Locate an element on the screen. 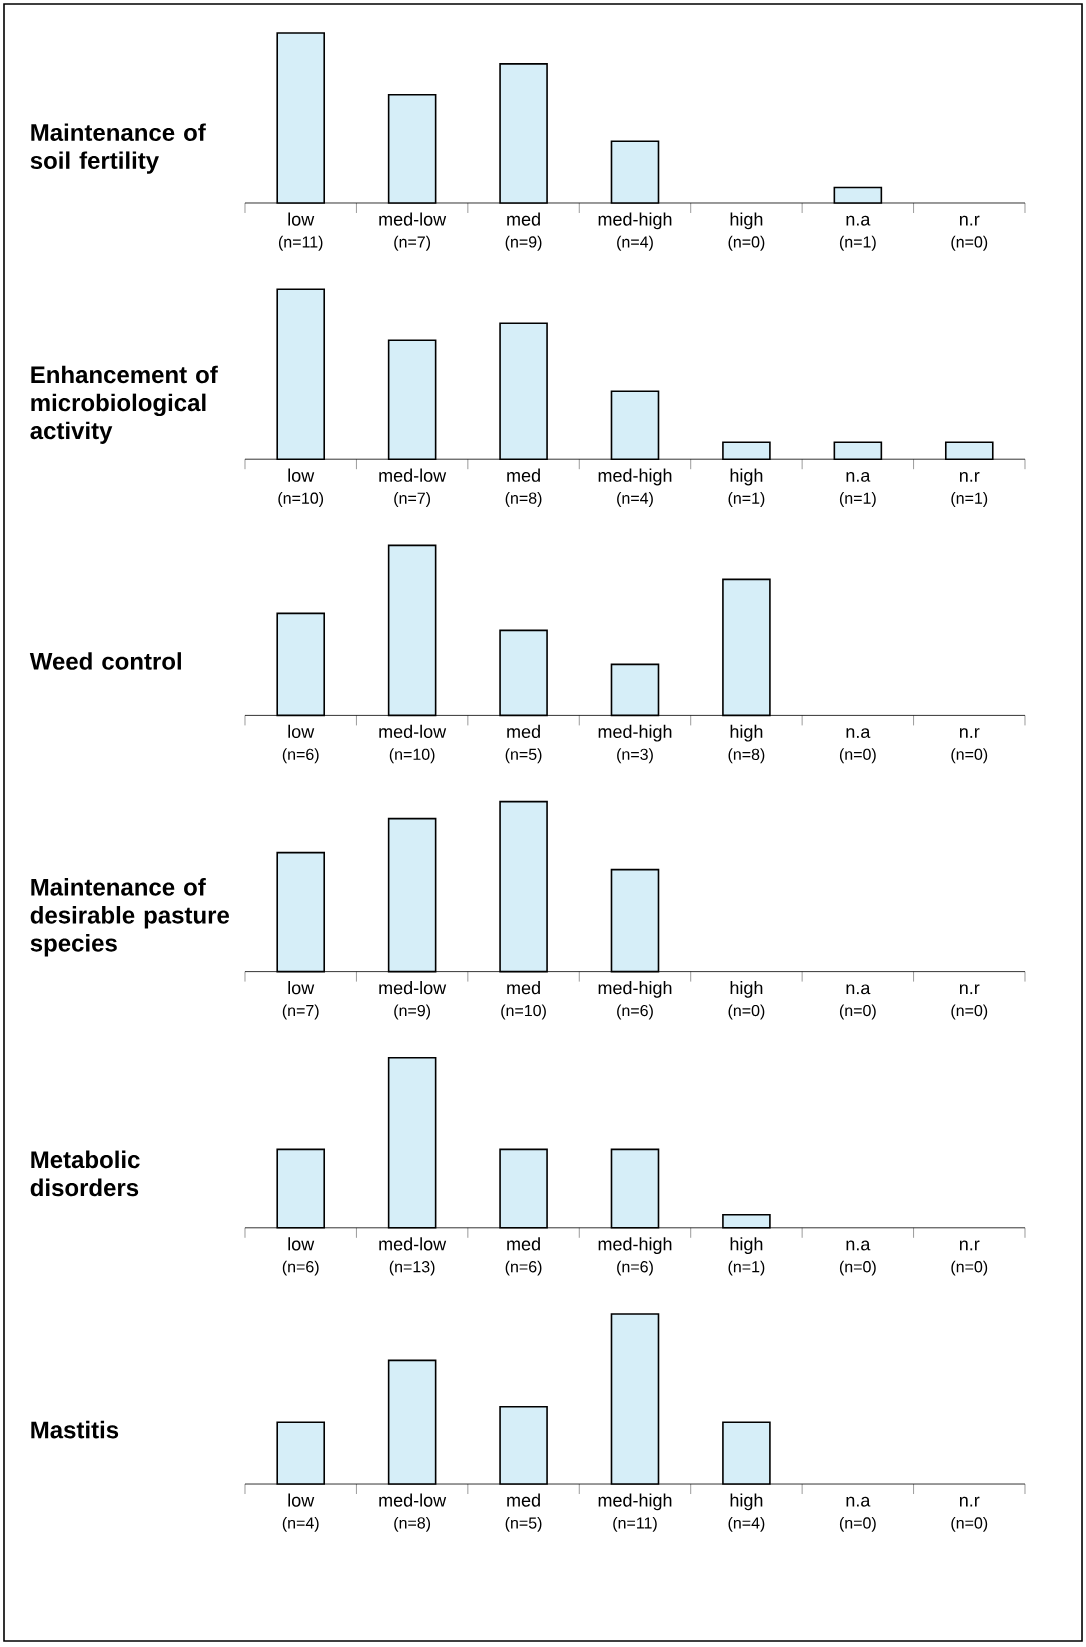 This screenshot has height=1647, width=1086. data-label: (n=13) is located at coordinates (412, 1268).